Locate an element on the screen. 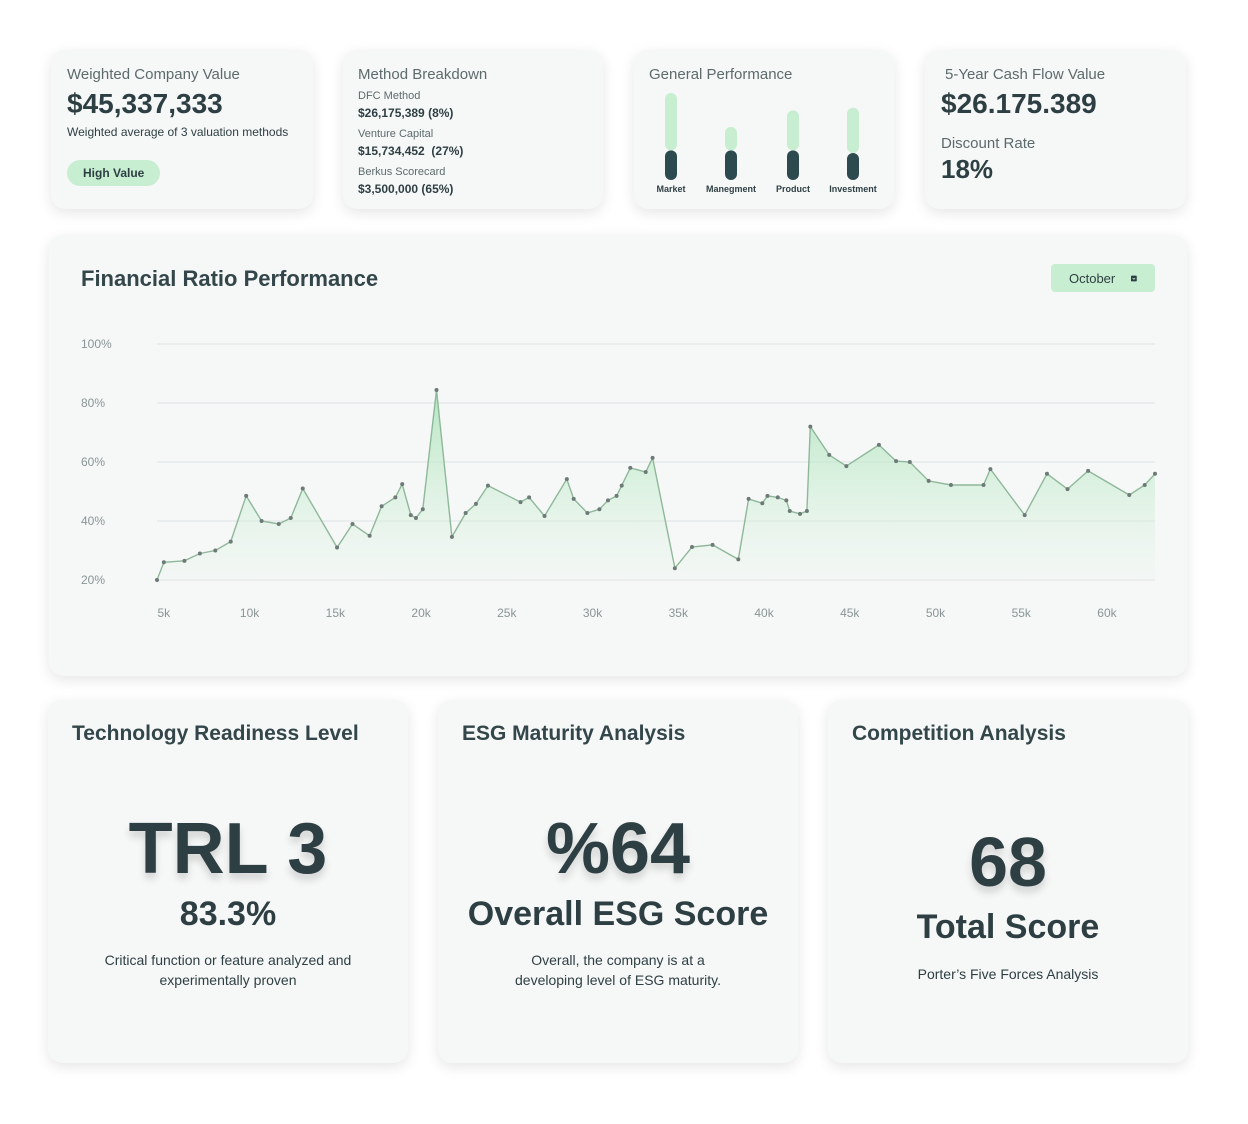 The height and width of the screenshot is (1124, 1248). card-value: $45,337,333 is located at coordinates (145, 103).